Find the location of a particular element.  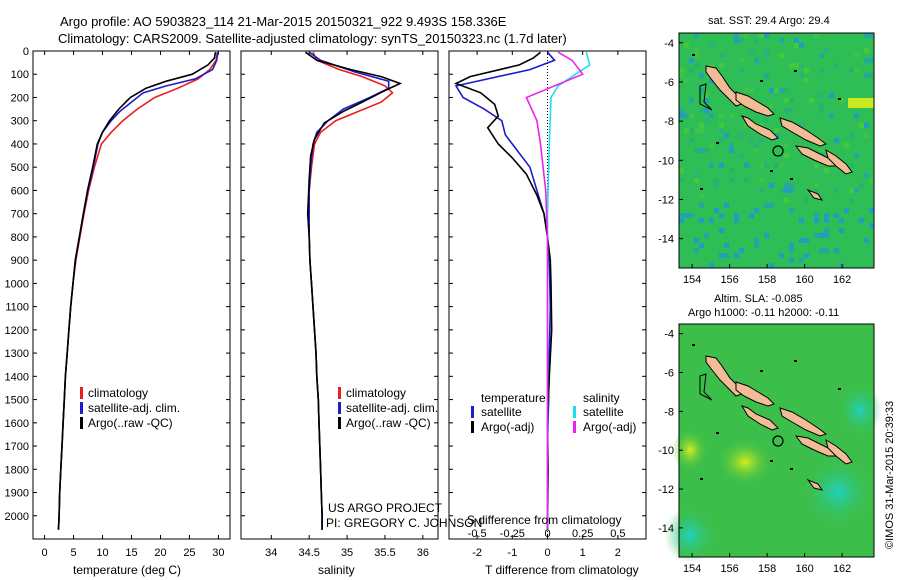

island-shape is located at coordinates (706, 387).